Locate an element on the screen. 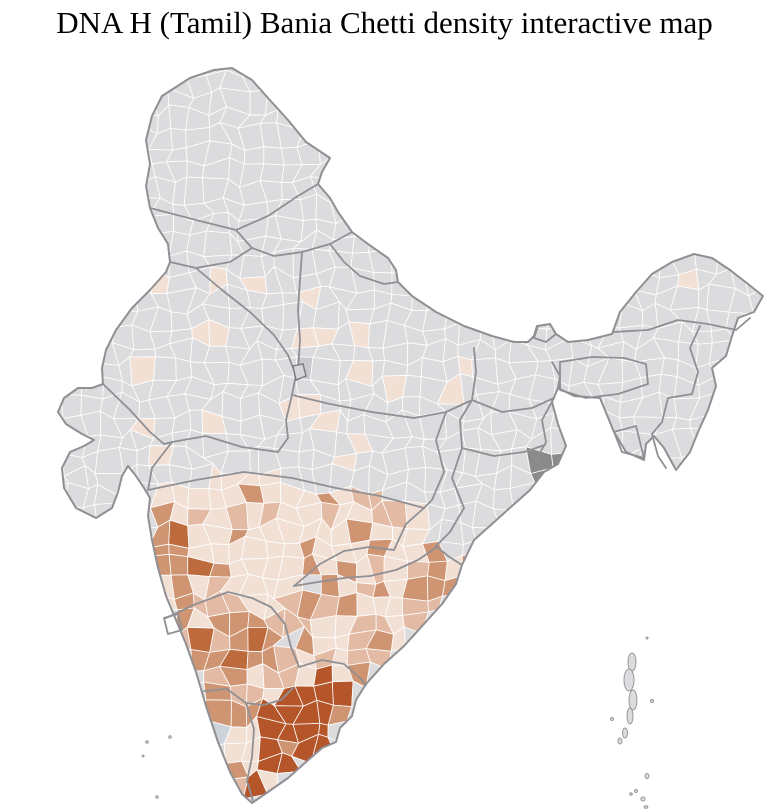 Image resolution: width=769 pixels, height=811 pixels. delhi-region is located at coordinates (299, 372).